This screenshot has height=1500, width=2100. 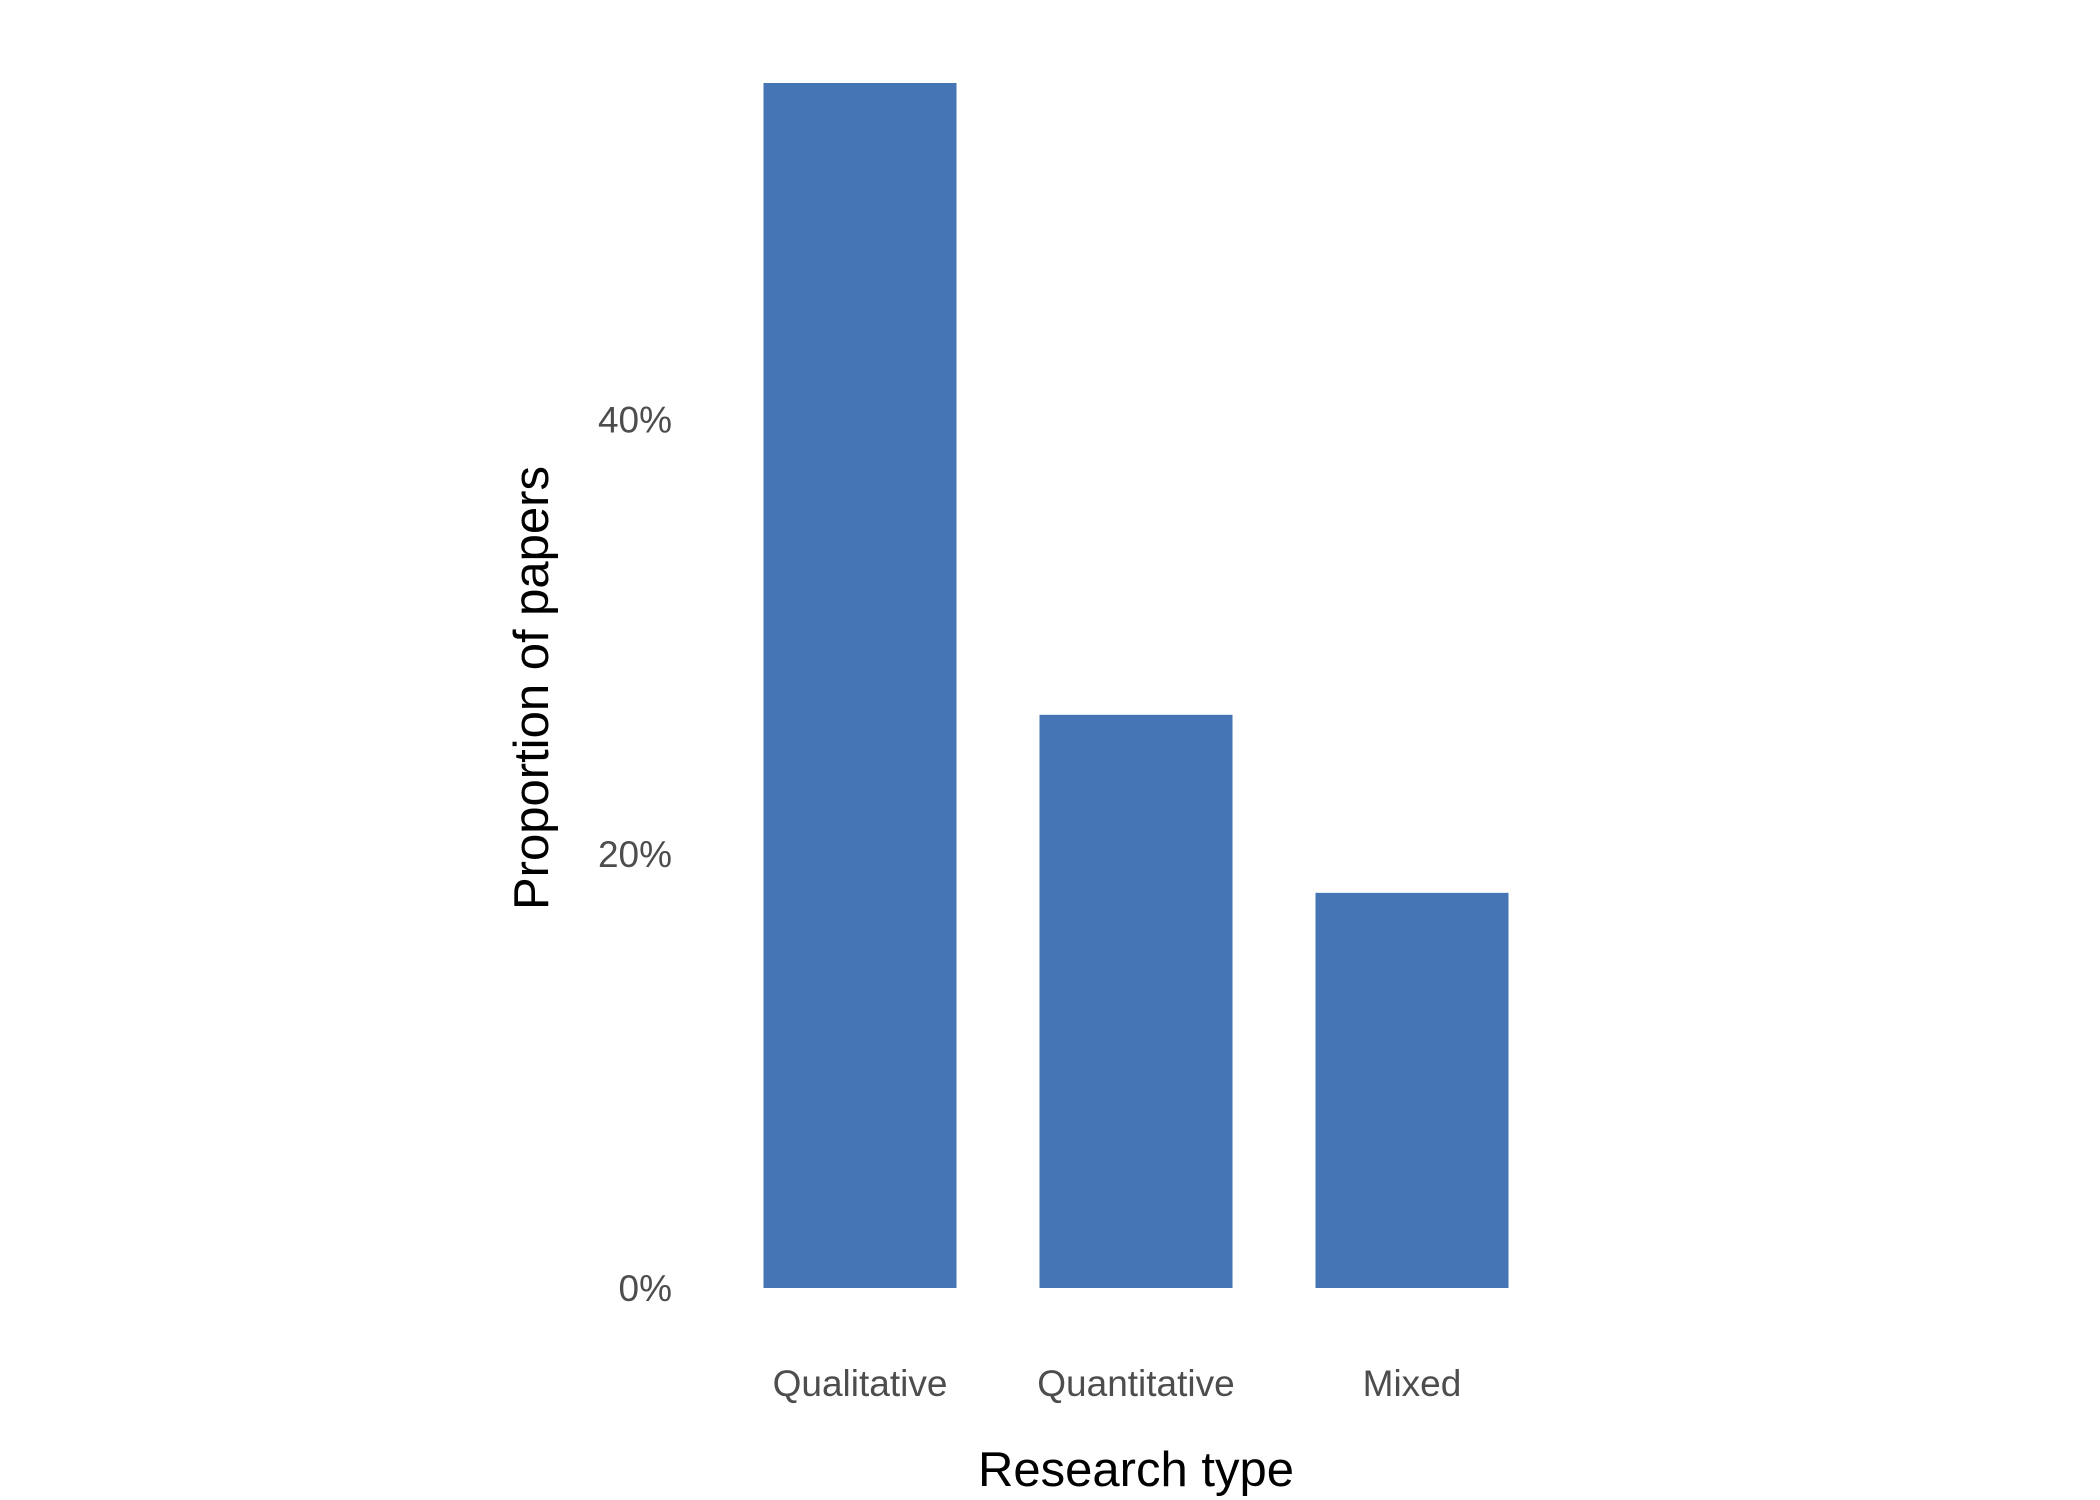 What do you see at coordinates (860, 1383) in the screenshot?
I see `x-tick-label-qualitative: Qualitative` at bounding box center [860, 1383].